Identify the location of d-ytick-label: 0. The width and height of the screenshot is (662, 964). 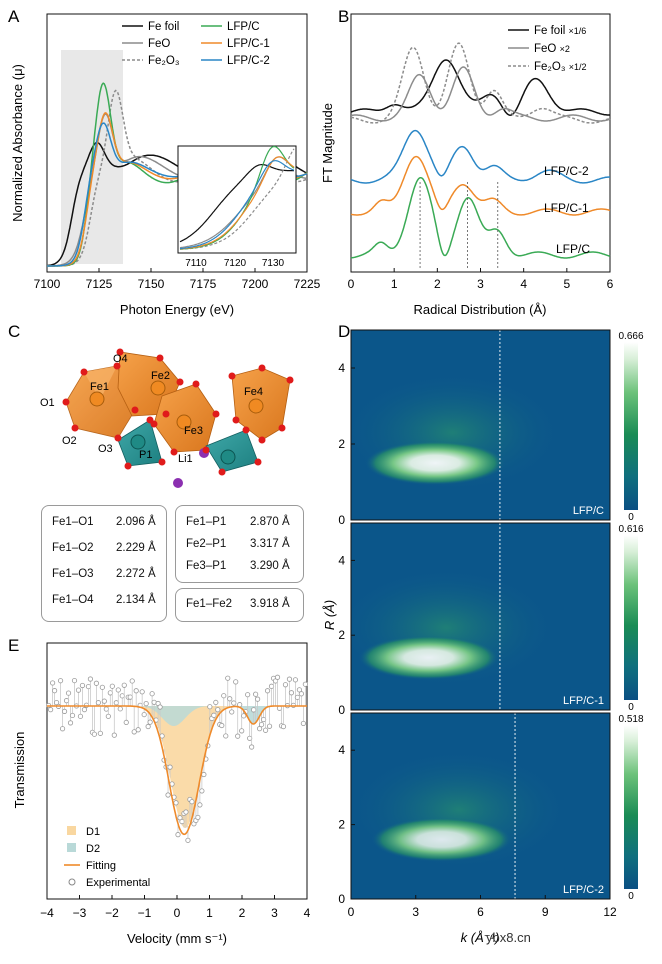
(341, 520).